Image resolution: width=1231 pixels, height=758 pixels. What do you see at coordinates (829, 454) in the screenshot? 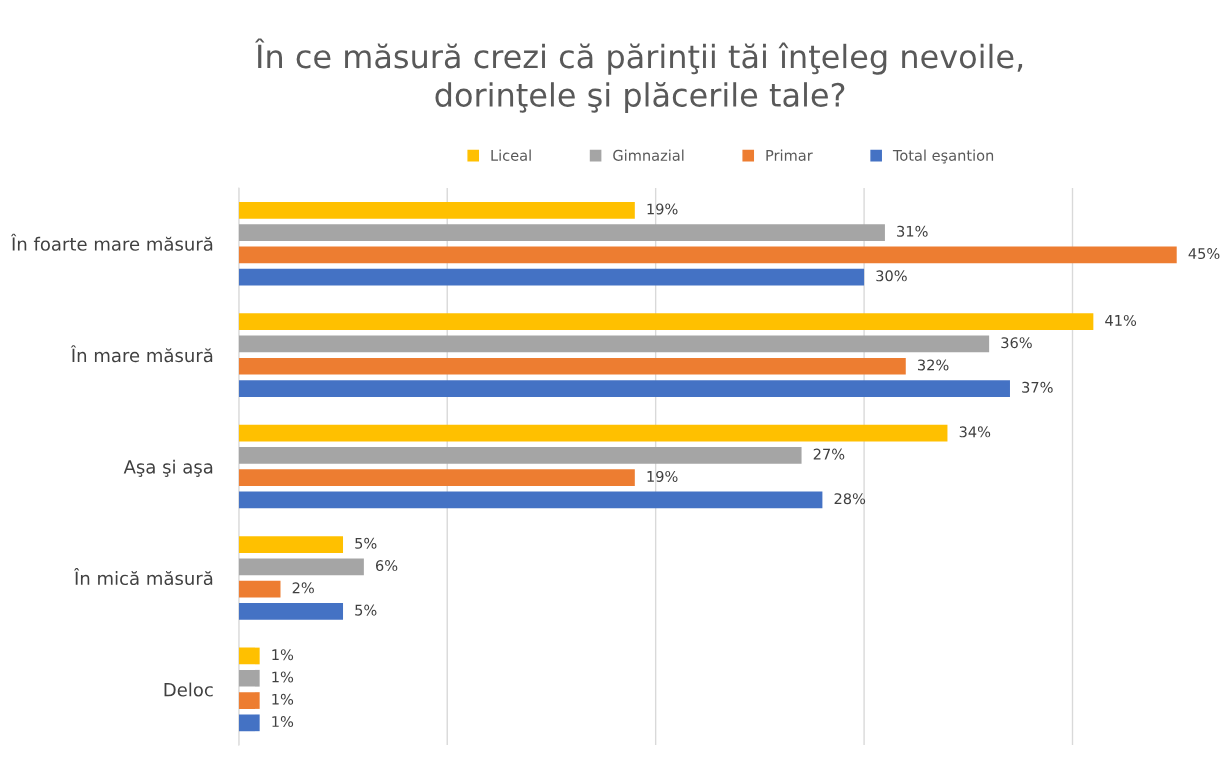
I see `data-label: 27%` at bounding box center [829, 454].